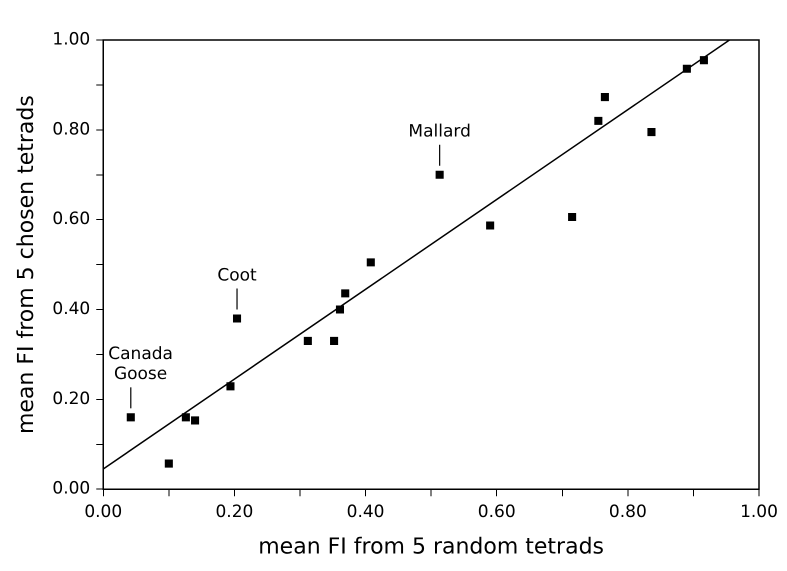  What do you see at coordinates (234, 512) in the screenshot?
I see `x-tick-label: 0.20` at bounding box center [234, 512].